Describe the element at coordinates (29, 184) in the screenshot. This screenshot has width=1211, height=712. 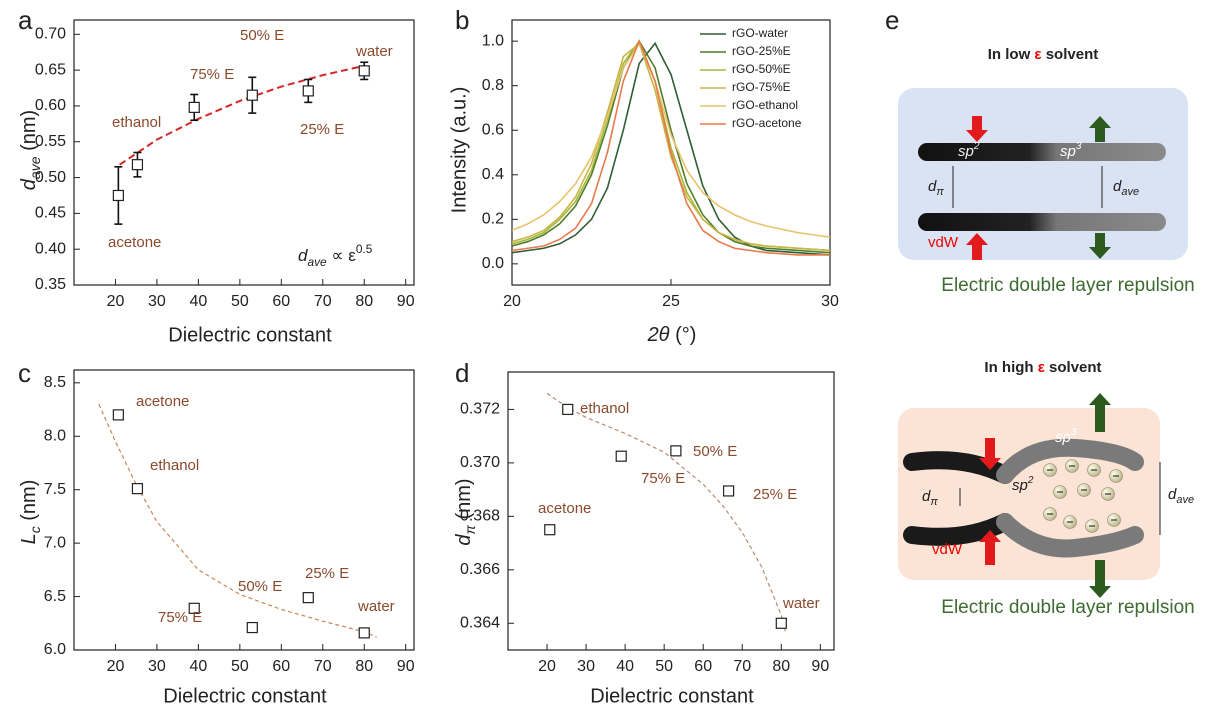
I see `label-part: d` at that location.